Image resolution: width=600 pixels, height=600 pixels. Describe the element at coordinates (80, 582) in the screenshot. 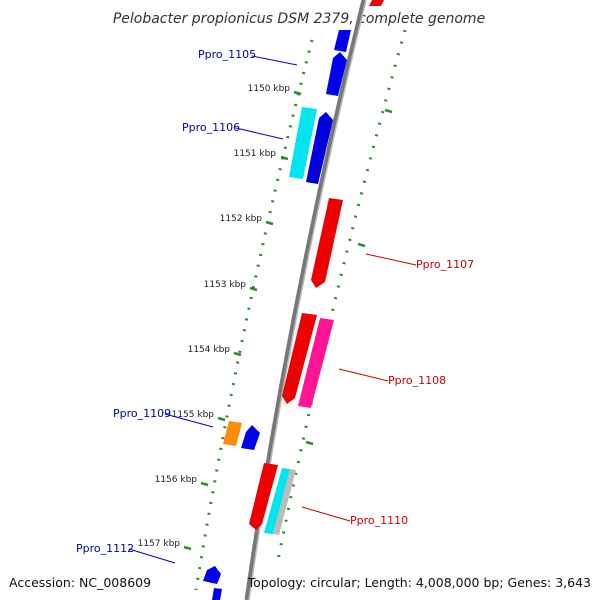

I see `accession-text: Accession: NC_008609` at that location.